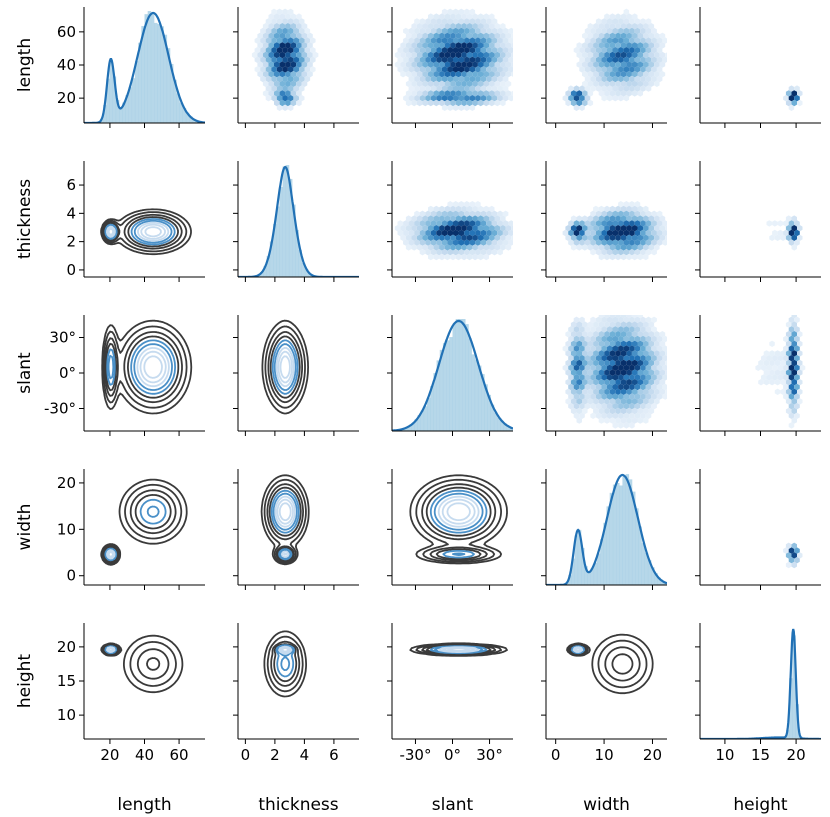 This screenshot has width=830, height=817. I want to click on cell-width-thickness, so click(296, 529).